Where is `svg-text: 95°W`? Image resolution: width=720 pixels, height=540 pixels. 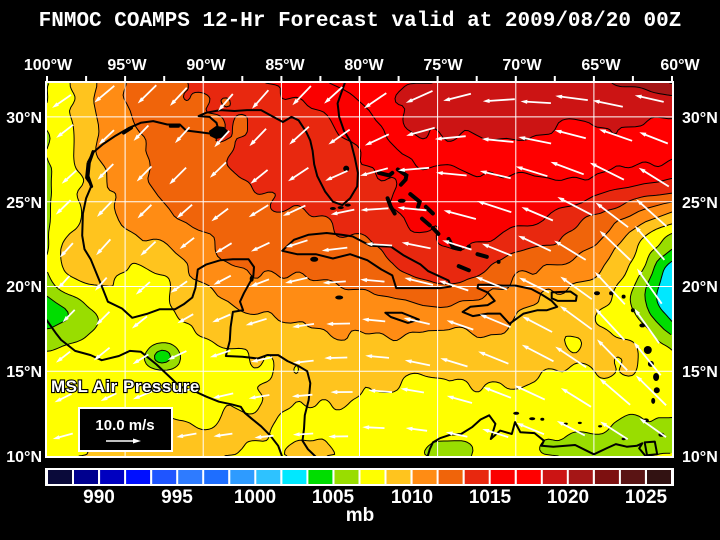
svg-text: 95°W is located at coordinates (127, 65).